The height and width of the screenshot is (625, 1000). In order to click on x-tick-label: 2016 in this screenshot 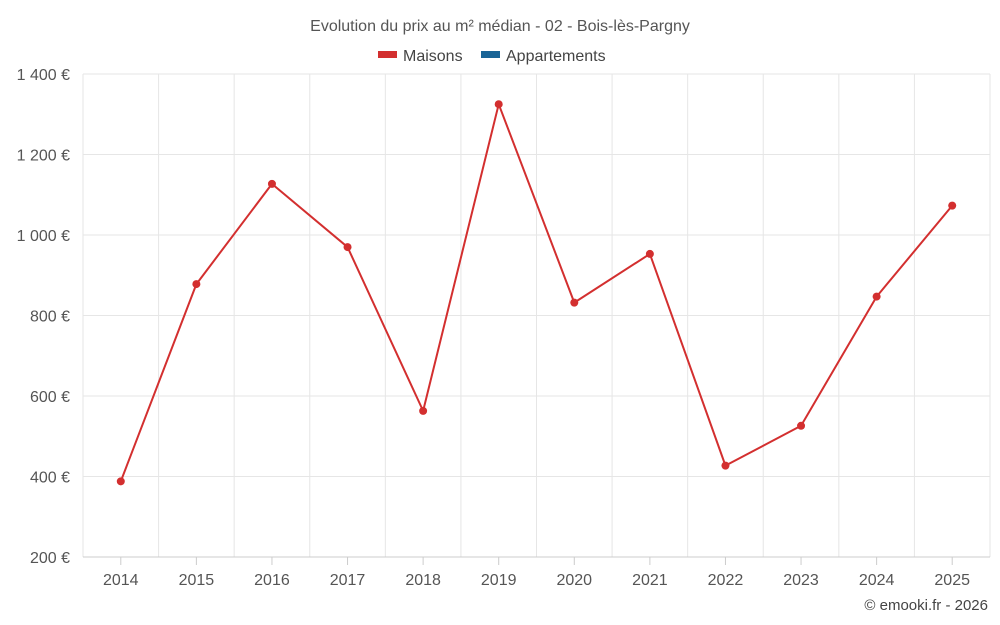, I will do `click(272, 580)`.